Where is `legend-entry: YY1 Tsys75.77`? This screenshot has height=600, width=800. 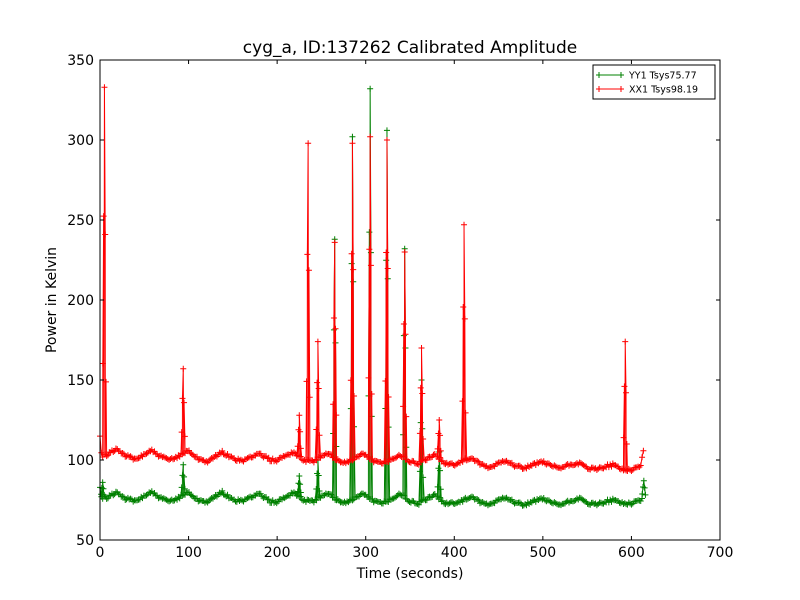 legend-entry: YY1 Tsys75.77 is located at coordinates (646, 76).